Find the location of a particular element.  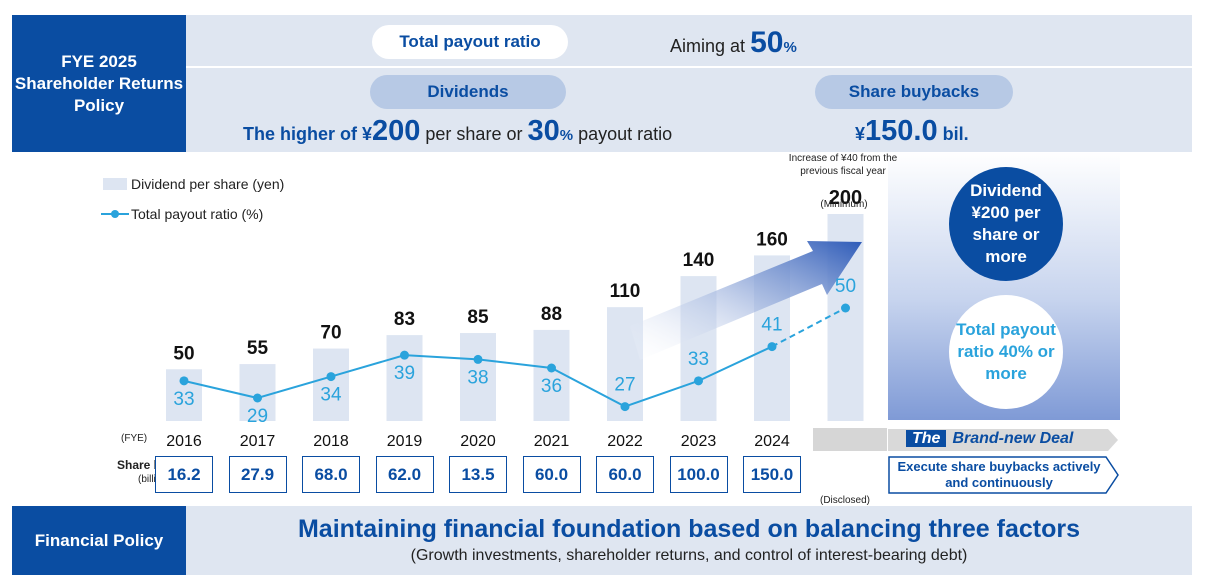

buyback-2022: 60.0 is located at coordinates (625, 474).